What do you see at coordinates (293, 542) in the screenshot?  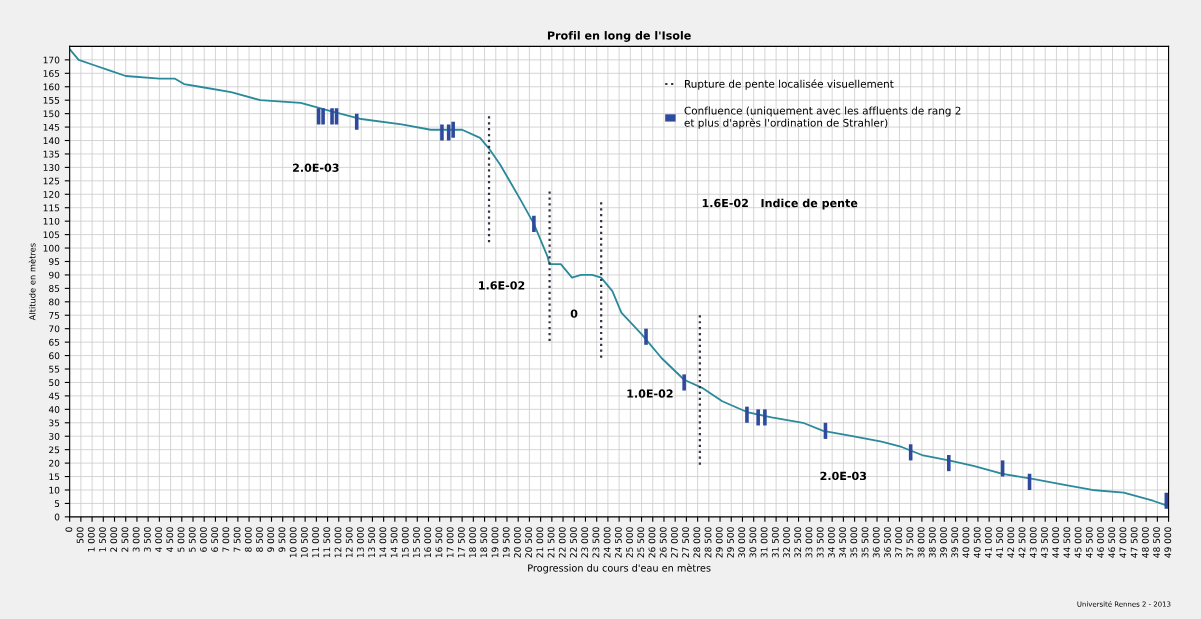 I see `x-tick-label: 10 000` at bounding box center [293, 542].